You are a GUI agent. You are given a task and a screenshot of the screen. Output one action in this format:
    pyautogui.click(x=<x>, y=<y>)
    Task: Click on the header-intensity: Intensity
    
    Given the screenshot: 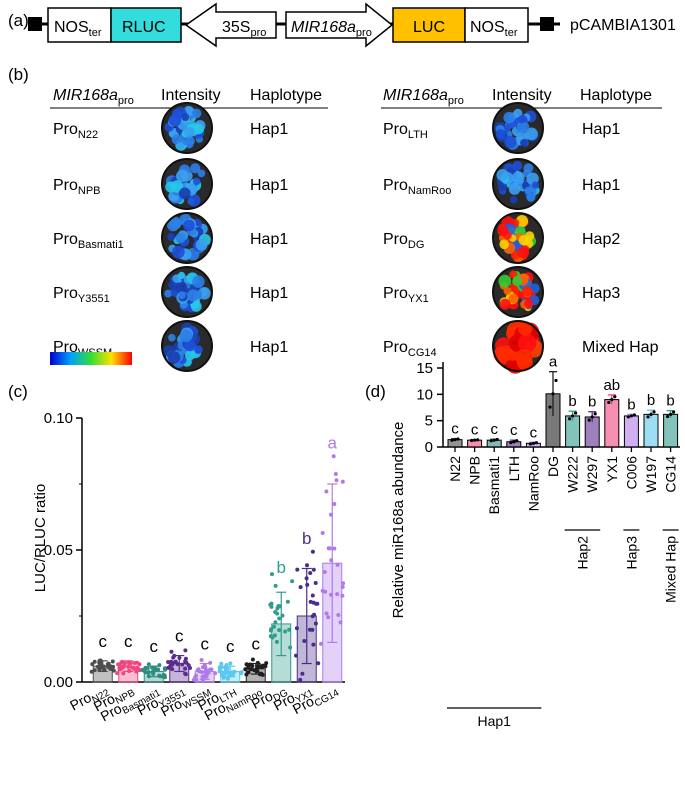 What is the action you would take?
    pyautogui.click(x=522, y=95)
    